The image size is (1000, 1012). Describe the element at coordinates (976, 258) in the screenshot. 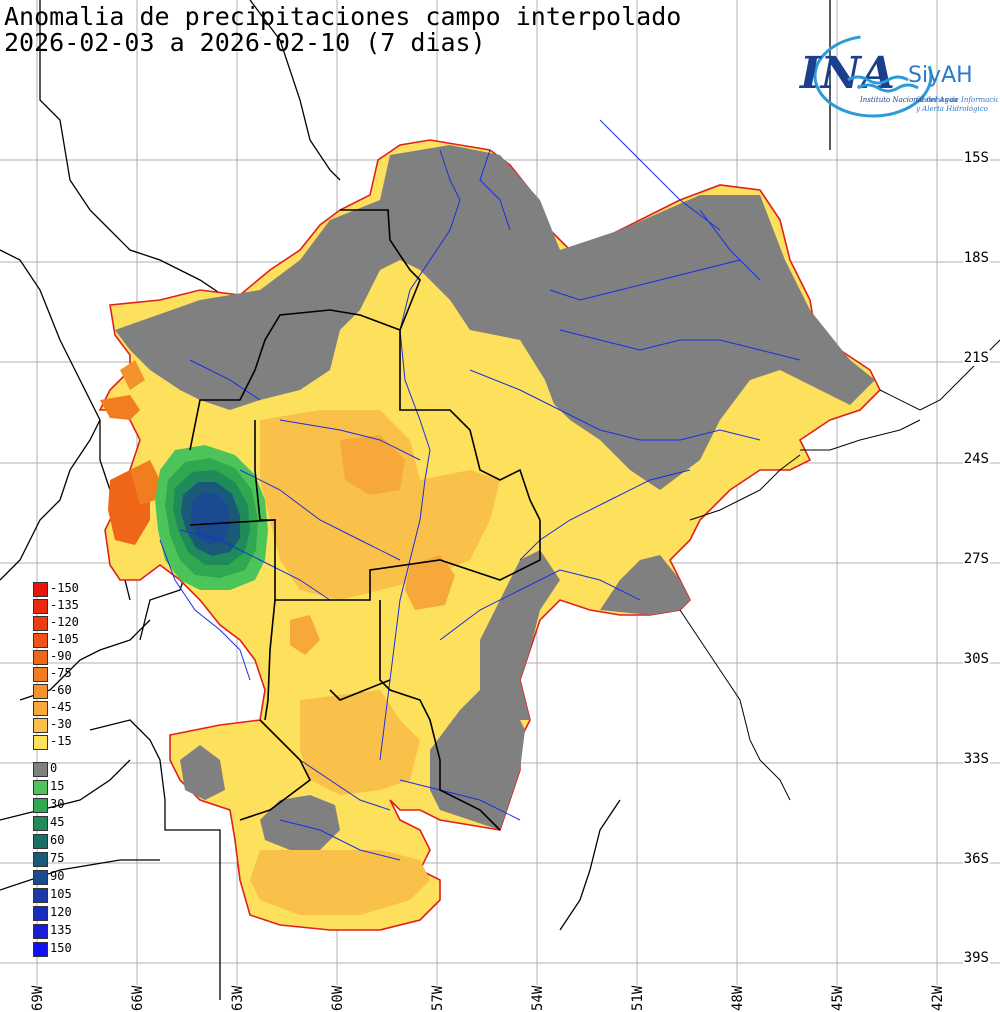

I see `lat-label: 18S` at that location.